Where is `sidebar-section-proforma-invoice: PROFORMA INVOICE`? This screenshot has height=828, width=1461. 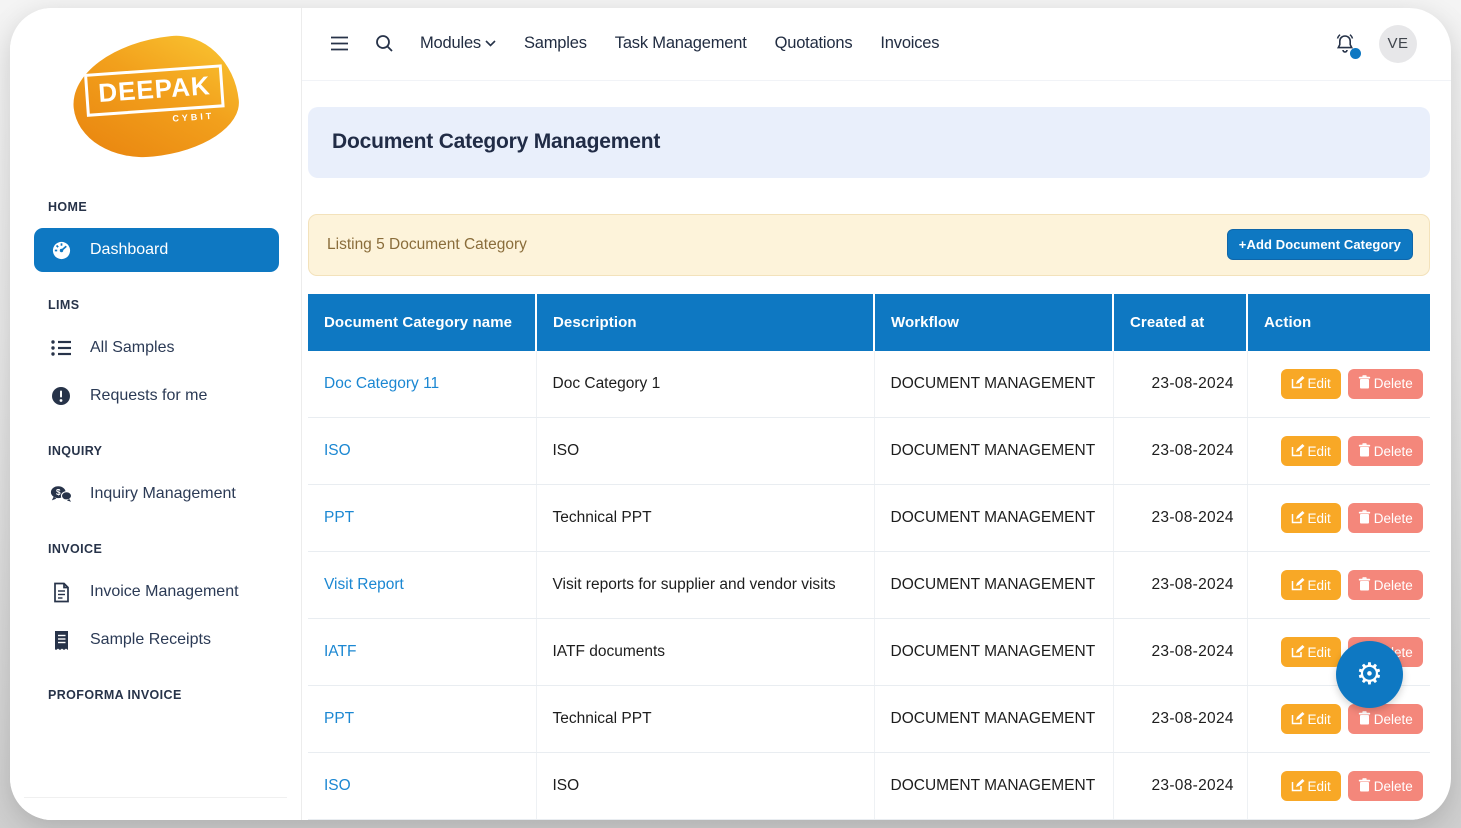
sidebar-section-proforma-invoice: PROFORMA INVOICE is located at coordinates (115, 695).